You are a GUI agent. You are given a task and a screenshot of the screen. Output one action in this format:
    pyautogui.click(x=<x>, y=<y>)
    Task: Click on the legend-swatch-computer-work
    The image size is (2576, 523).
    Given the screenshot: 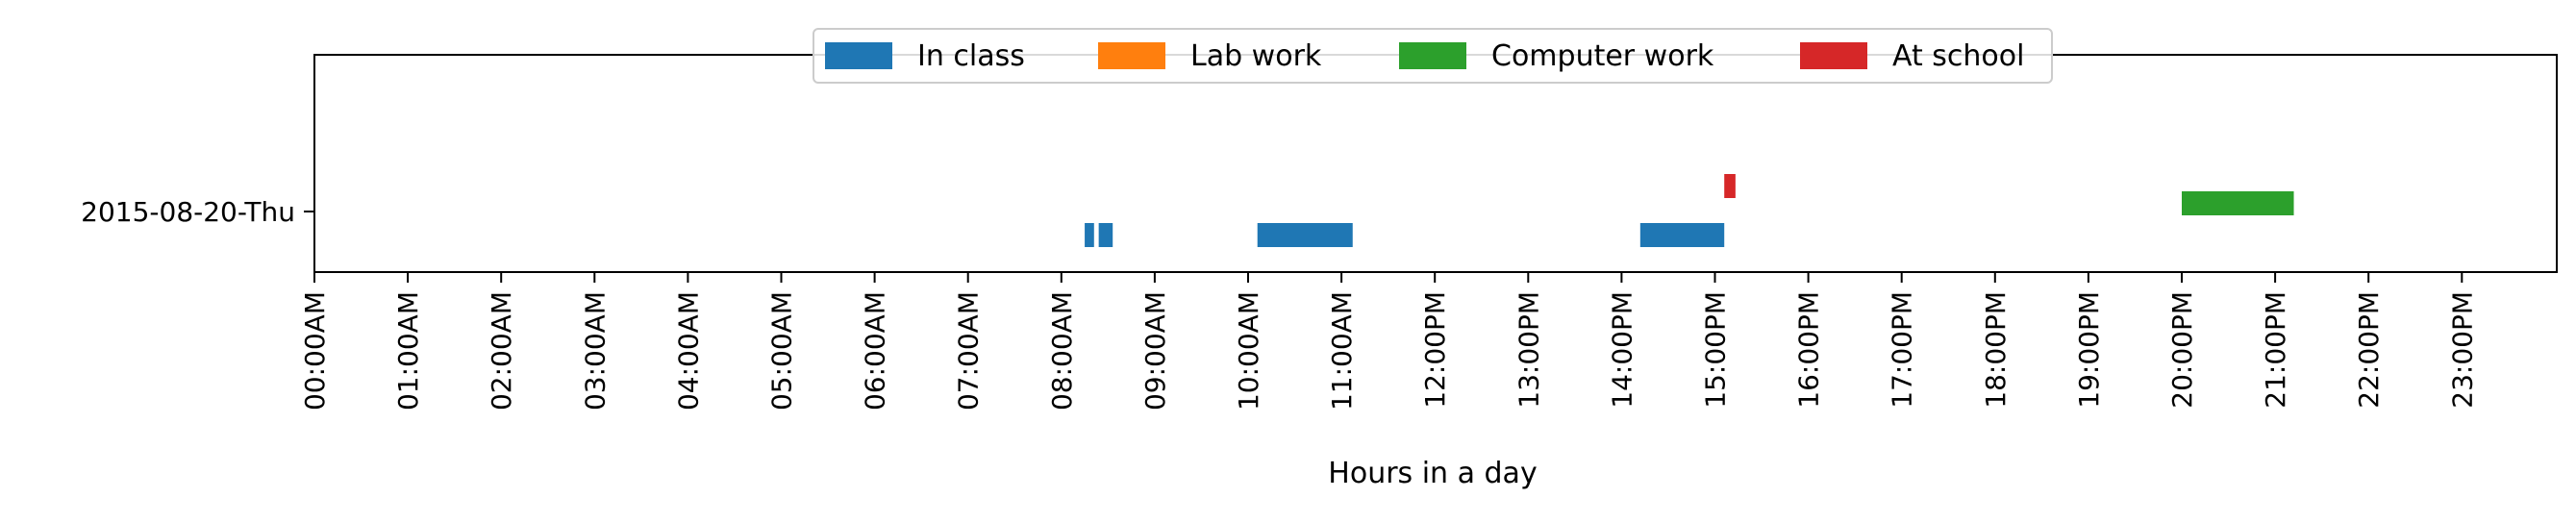 What is the action you would take?
    pyautogui.click(x=1432, y=56)
    